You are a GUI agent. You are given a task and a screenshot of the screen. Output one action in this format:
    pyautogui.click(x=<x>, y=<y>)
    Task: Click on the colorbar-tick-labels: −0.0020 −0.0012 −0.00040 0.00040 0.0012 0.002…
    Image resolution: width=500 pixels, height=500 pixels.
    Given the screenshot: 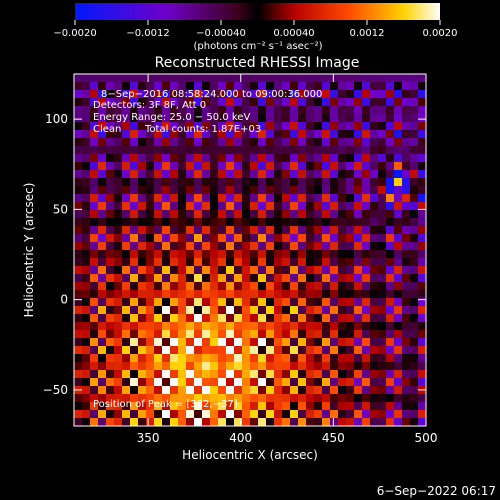 What is the action you would take?
    pyautogui.click(x=255, y=33)
    